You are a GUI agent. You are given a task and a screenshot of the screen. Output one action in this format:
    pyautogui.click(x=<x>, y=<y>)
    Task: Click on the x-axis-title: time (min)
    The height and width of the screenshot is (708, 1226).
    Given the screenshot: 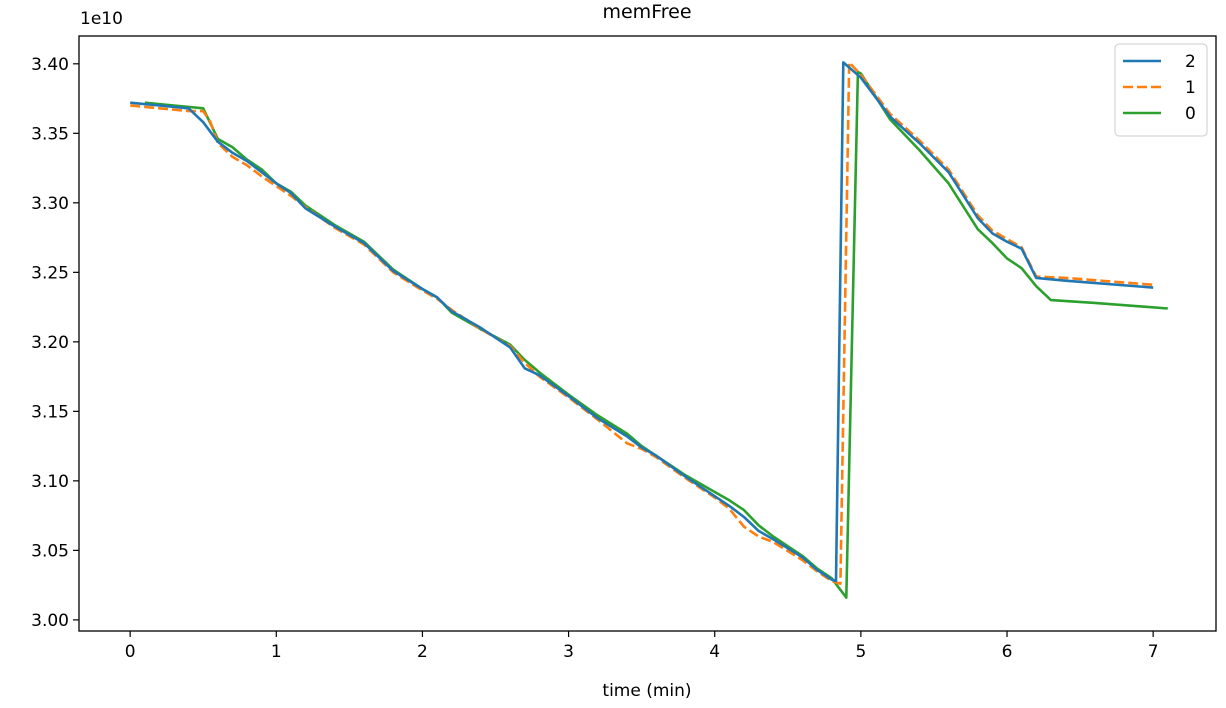 What is the action you would take?
    pyautogui.click(x=646, y=691)
    